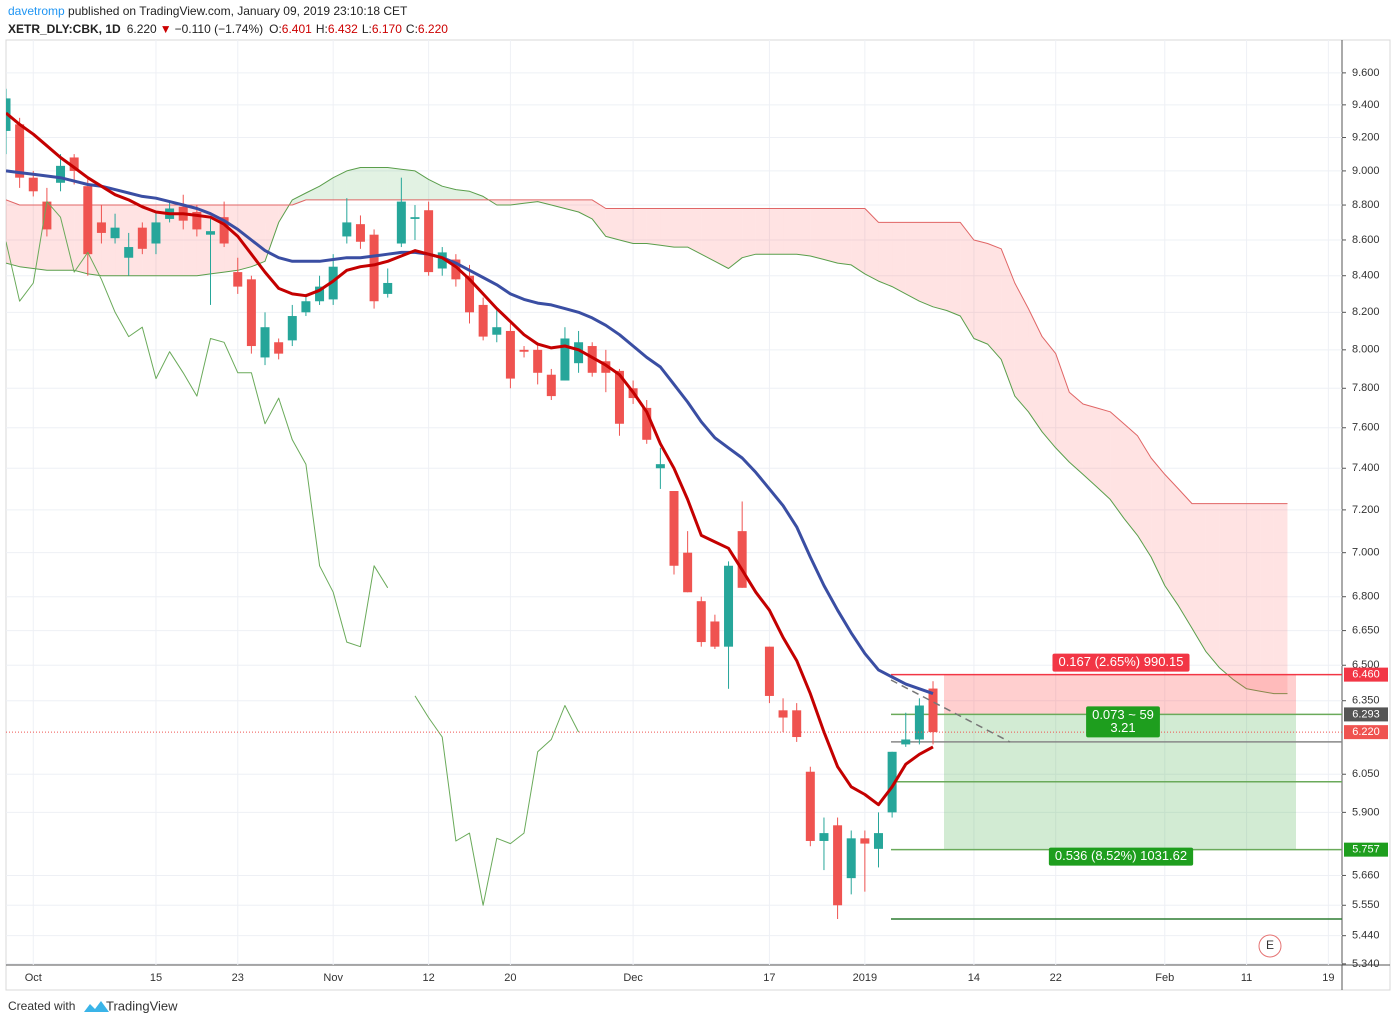 The height and width of the screenshot is (1025, 1396). What do you see at coordinates (769, 978) in the screenshot?
I see `x-tick-label: 17` at bounding box center [769, 978].